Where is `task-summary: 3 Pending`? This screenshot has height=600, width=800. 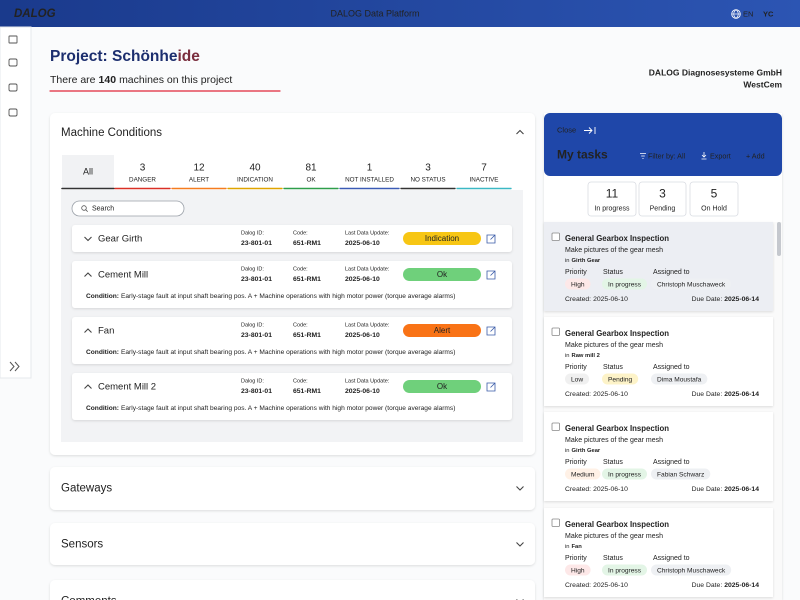
task-summary: 3 Pending is located at coordinates (662, 199).